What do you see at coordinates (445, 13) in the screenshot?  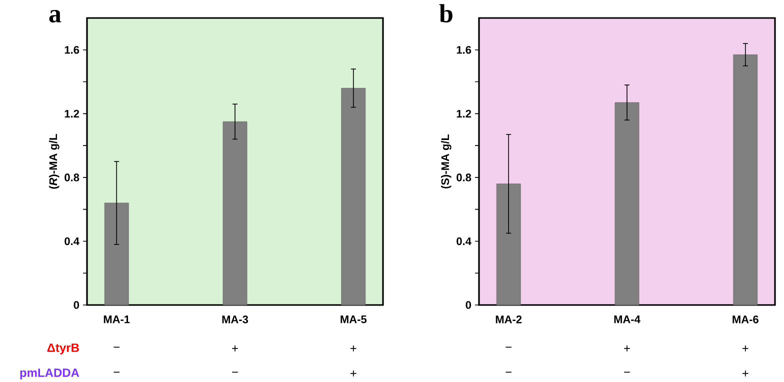 I see `chart-title: b` at bounding box center [445, 13].